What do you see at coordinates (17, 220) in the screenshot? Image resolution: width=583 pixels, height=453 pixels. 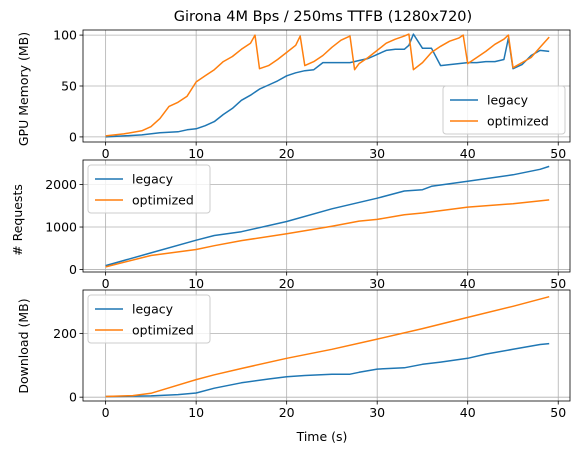 I see `y-axis-label-requests: # Requests` at bounding box center [17, 220].